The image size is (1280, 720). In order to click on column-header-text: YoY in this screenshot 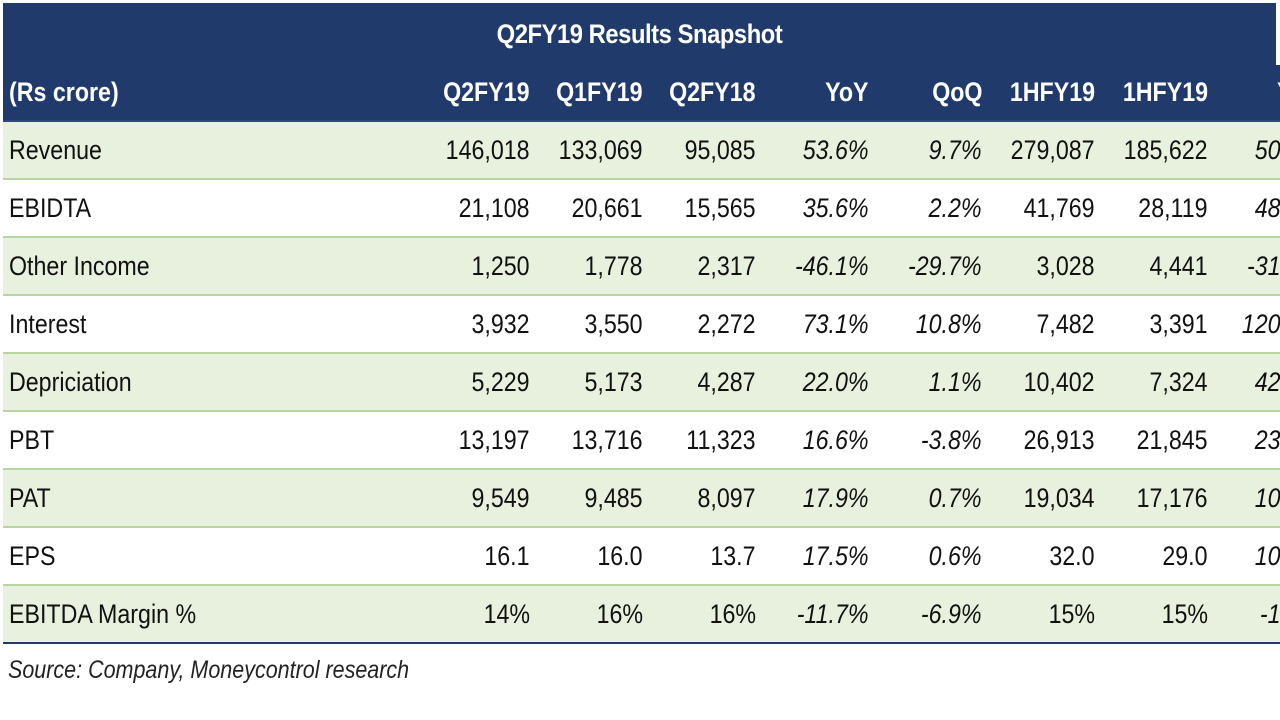, I will do `click(1279, 92)`.